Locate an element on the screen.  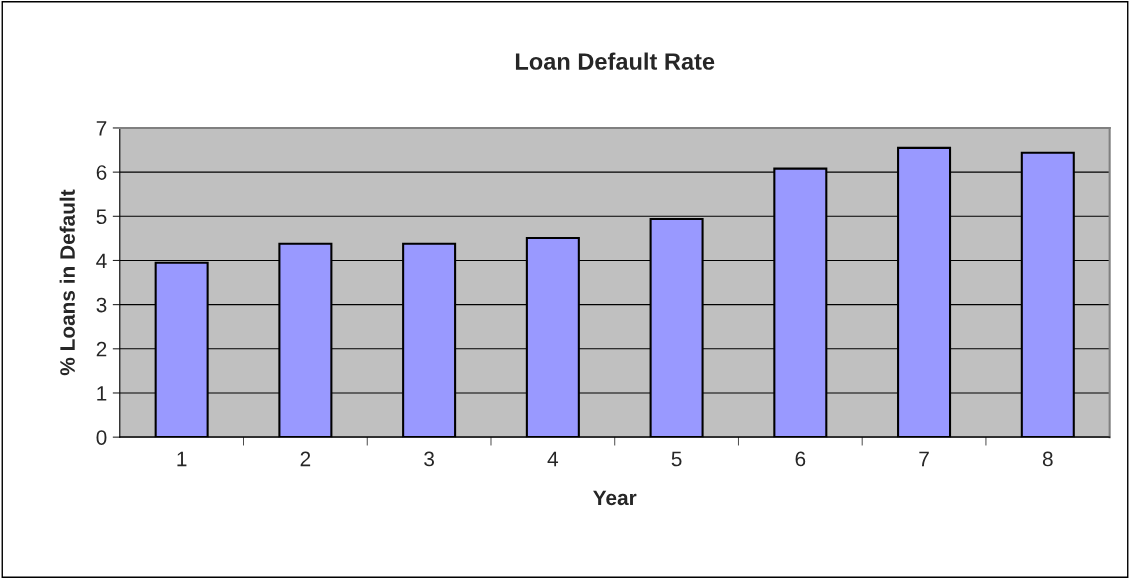
y-axis-title: % Loans in Default is located at coordinates (67, 282).